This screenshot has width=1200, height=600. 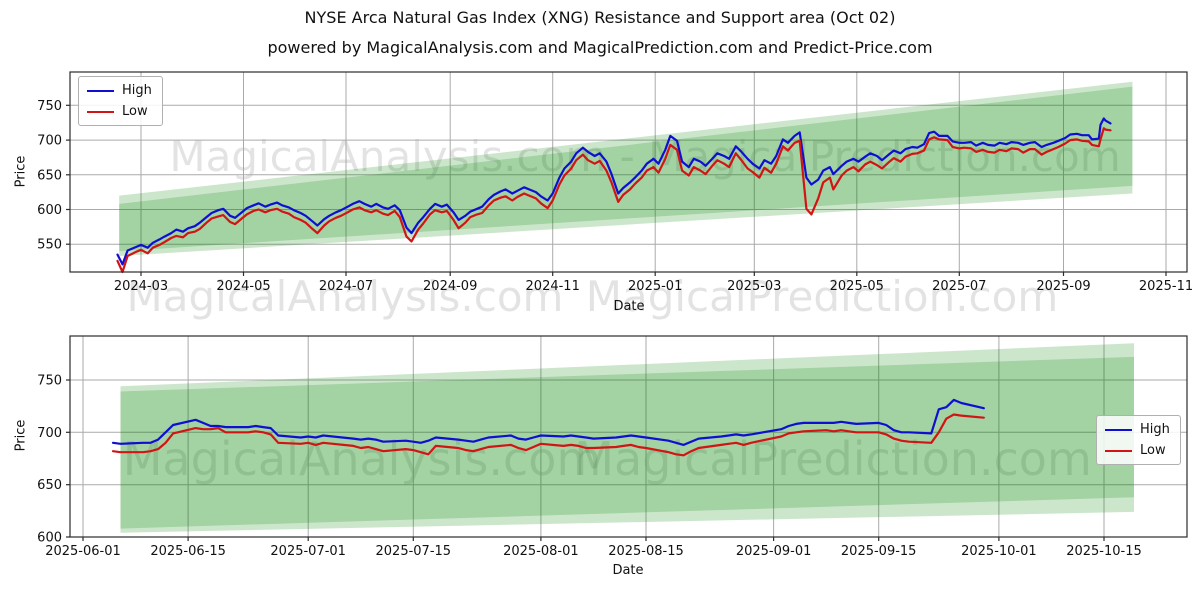 I want to click on x-tick-label: 2025-09-15, so click(x=879, y=551).